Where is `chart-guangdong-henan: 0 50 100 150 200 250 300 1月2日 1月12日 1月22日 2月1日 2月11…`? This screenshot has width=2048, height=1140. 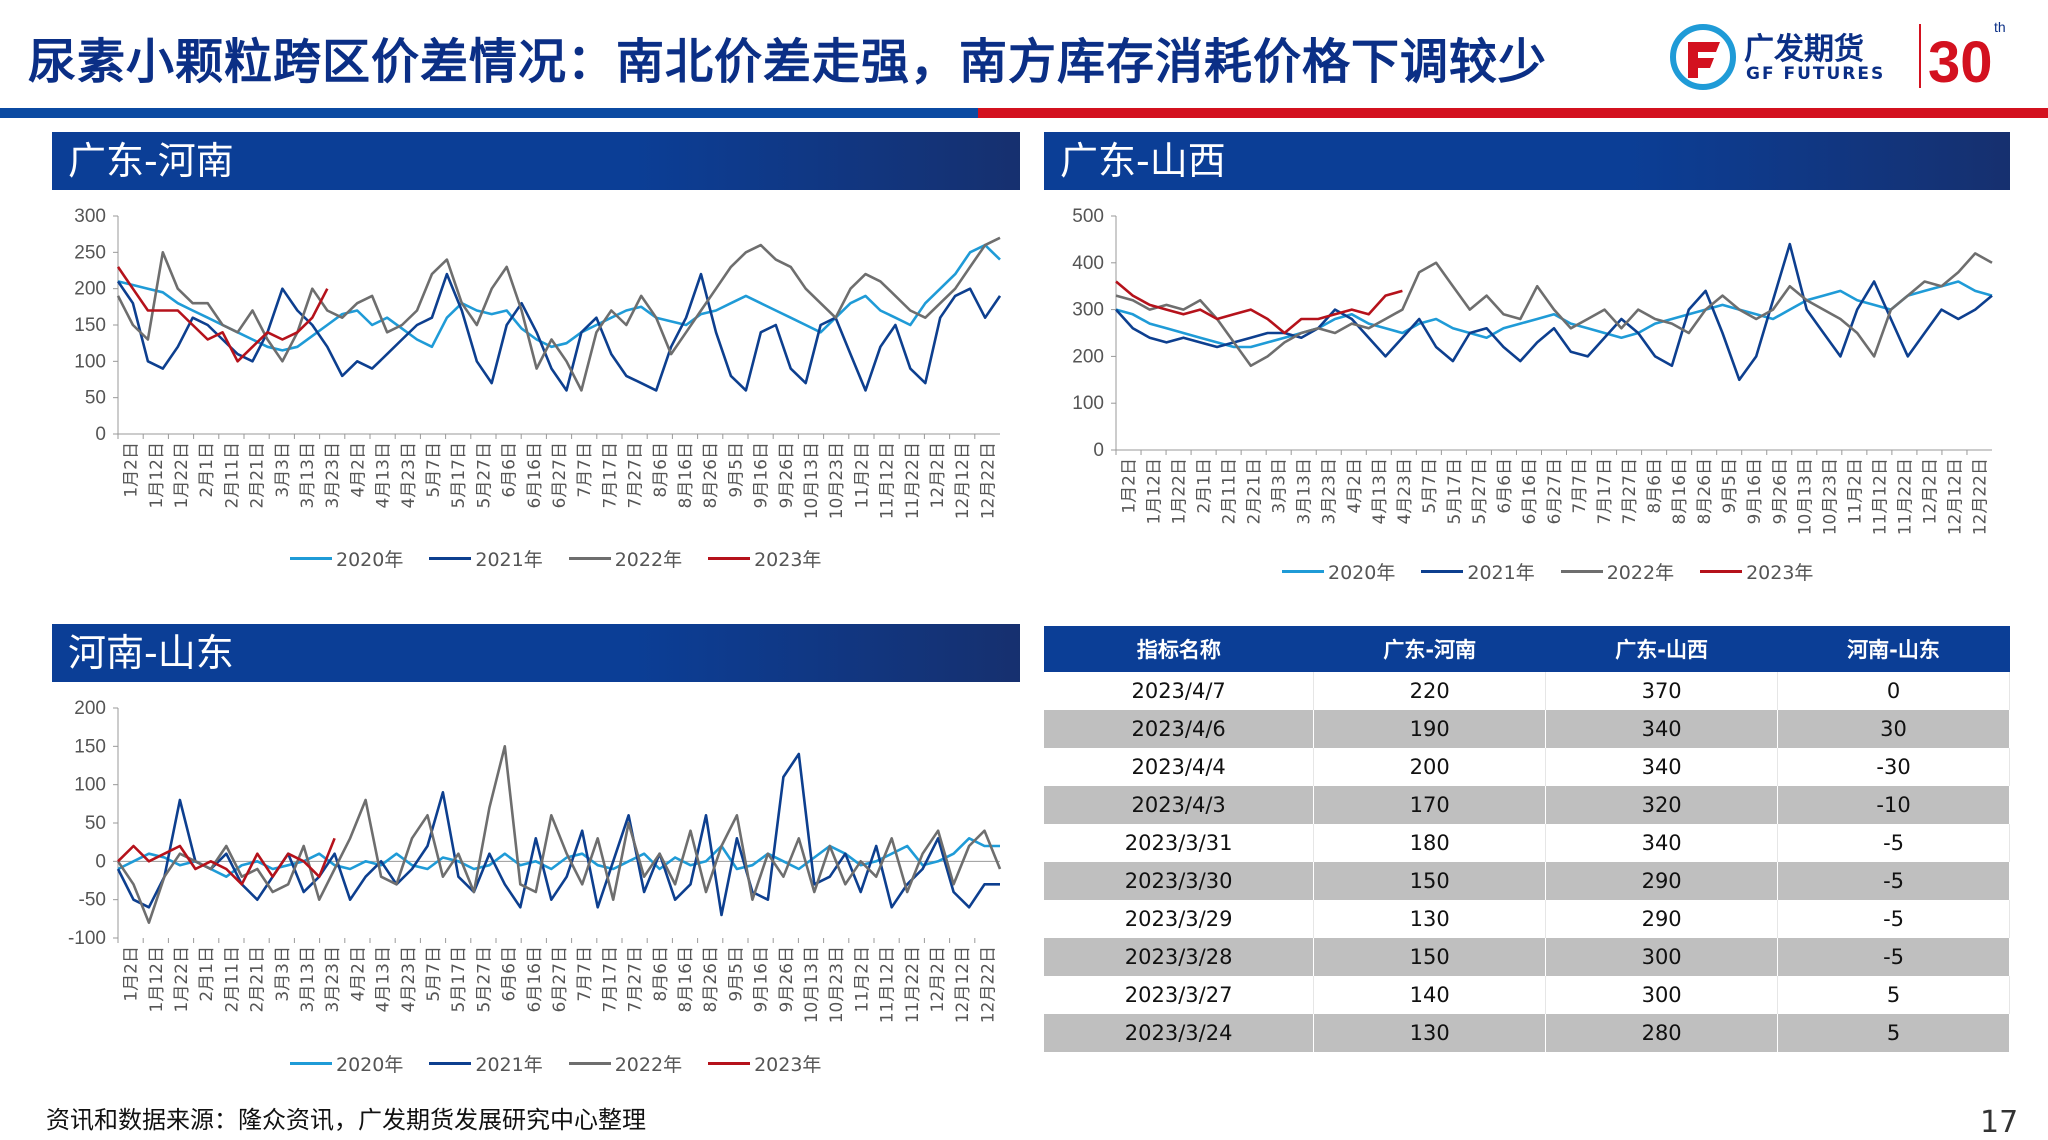
chart-guangdong-henan: 0 50 100 150 200 250 300 1月2日 1月12日 1月22日 2月1日 2月11… is located at coordinates (538, 362).